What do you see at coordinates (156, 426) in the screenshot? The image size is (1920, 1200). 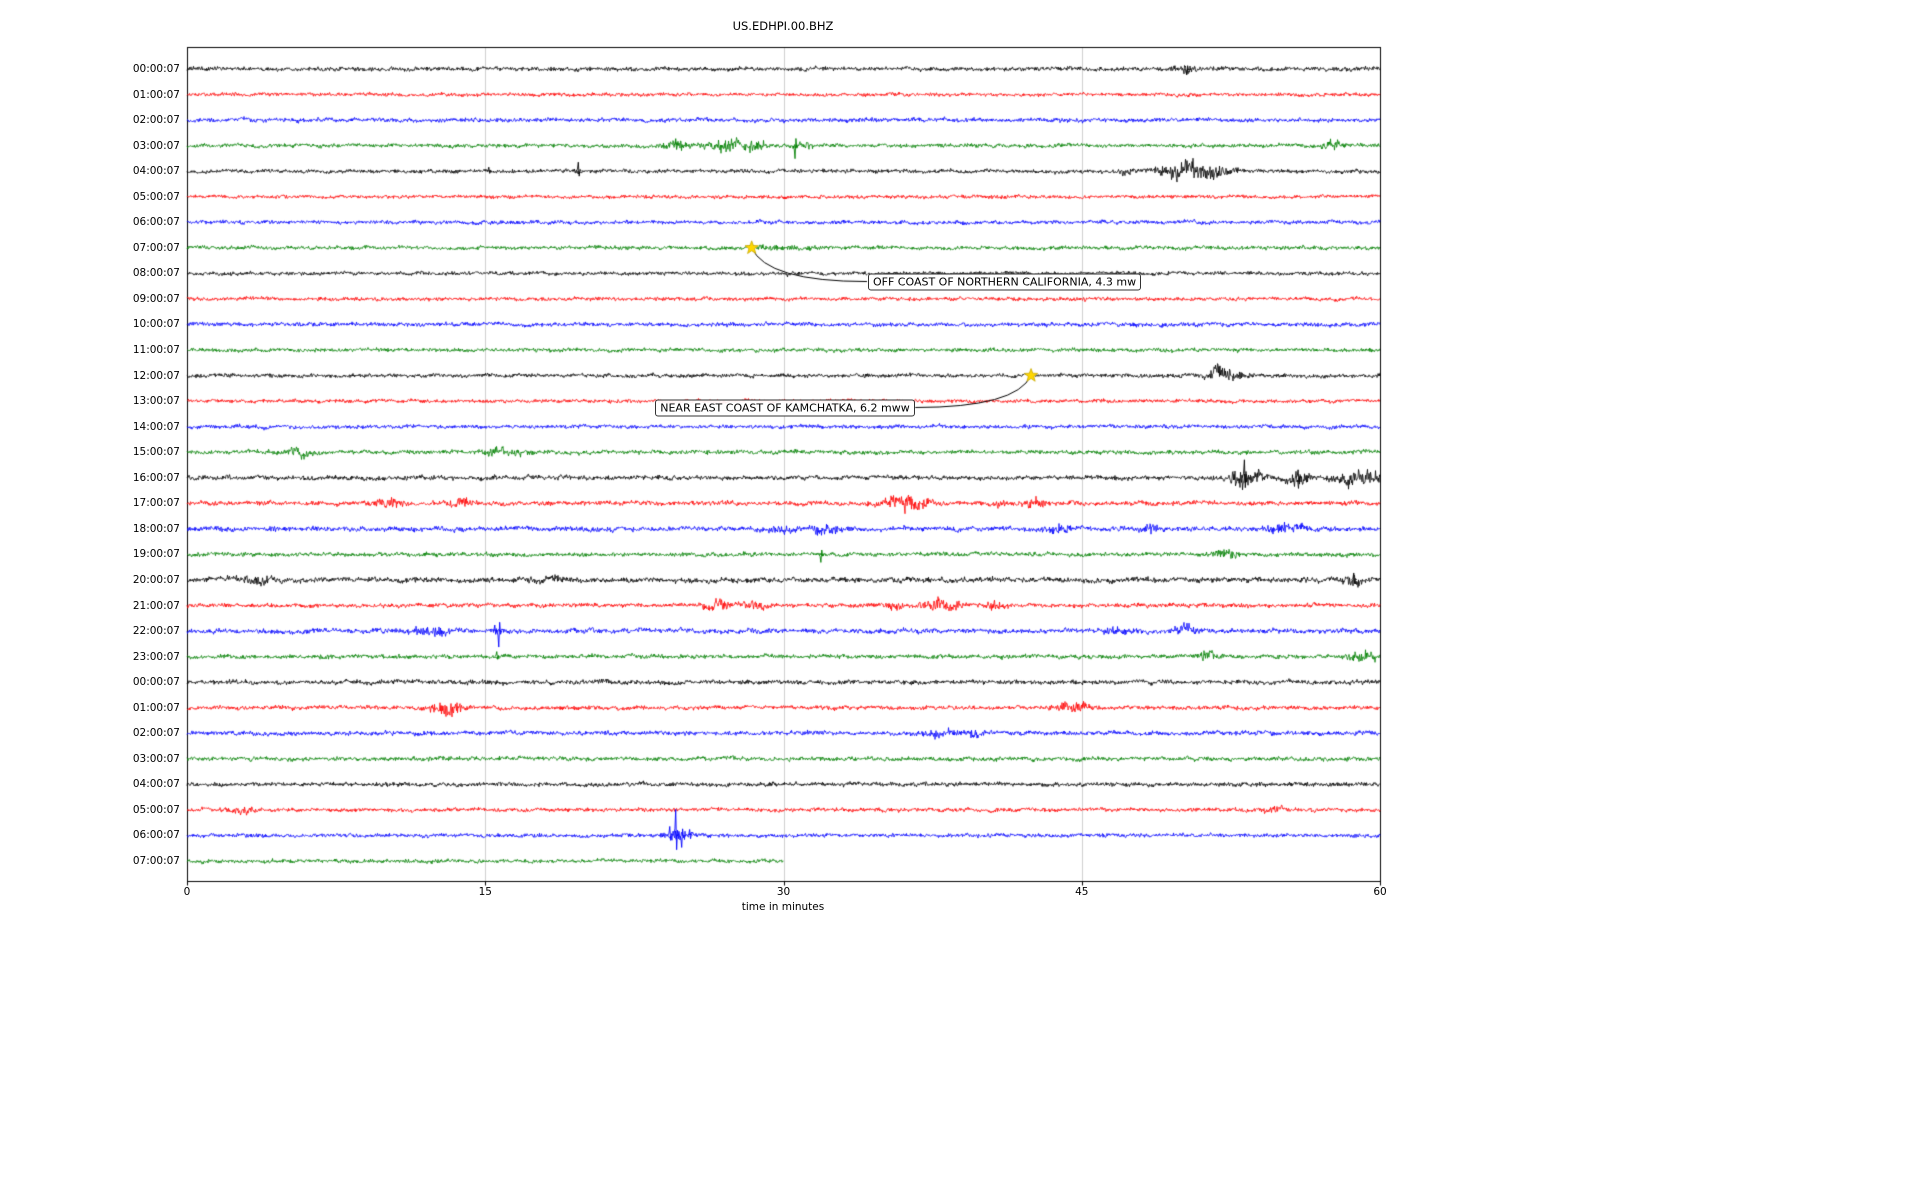 I see `row-label: 14:00:07` at bounding box center [156, 426].